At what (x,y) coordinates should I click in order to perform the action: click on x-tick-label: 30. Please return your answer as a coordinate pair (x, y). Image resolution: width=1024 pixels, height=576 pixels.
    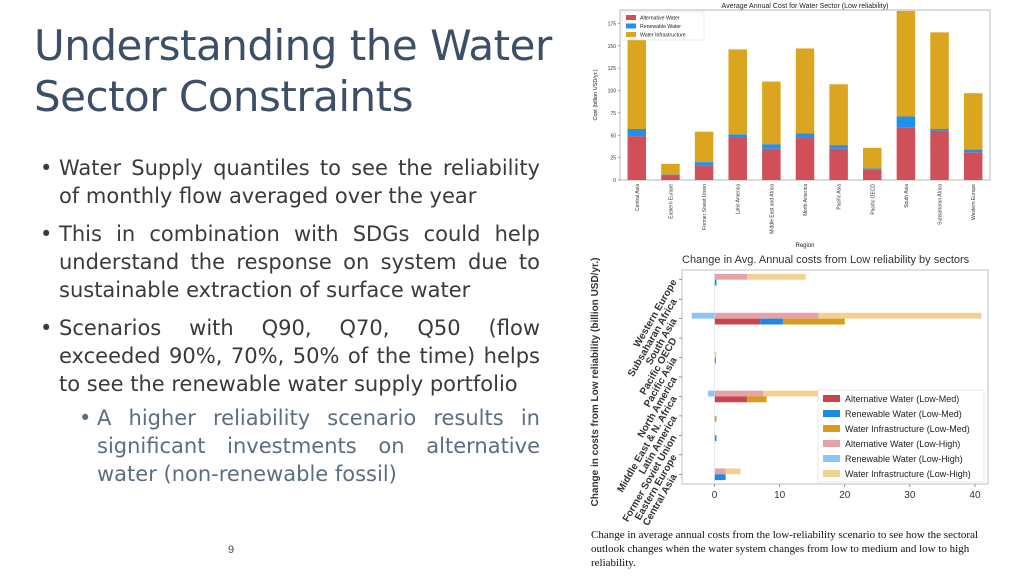
    Looking at the image, I should click on (910, 495).